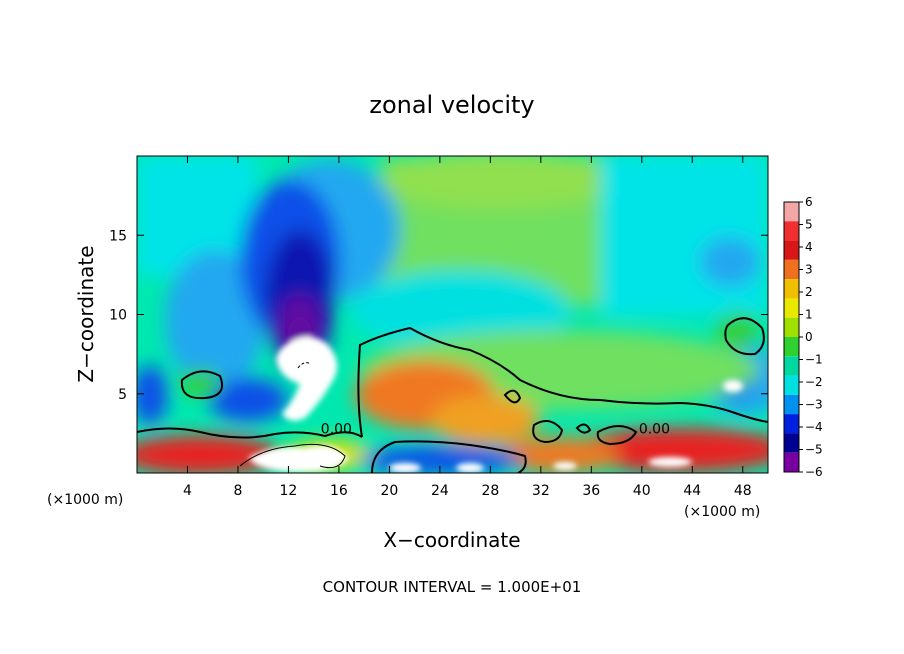 This screenshot has height=654, width=904. I want to click on x-tick-label: 4, so click(187, 491).